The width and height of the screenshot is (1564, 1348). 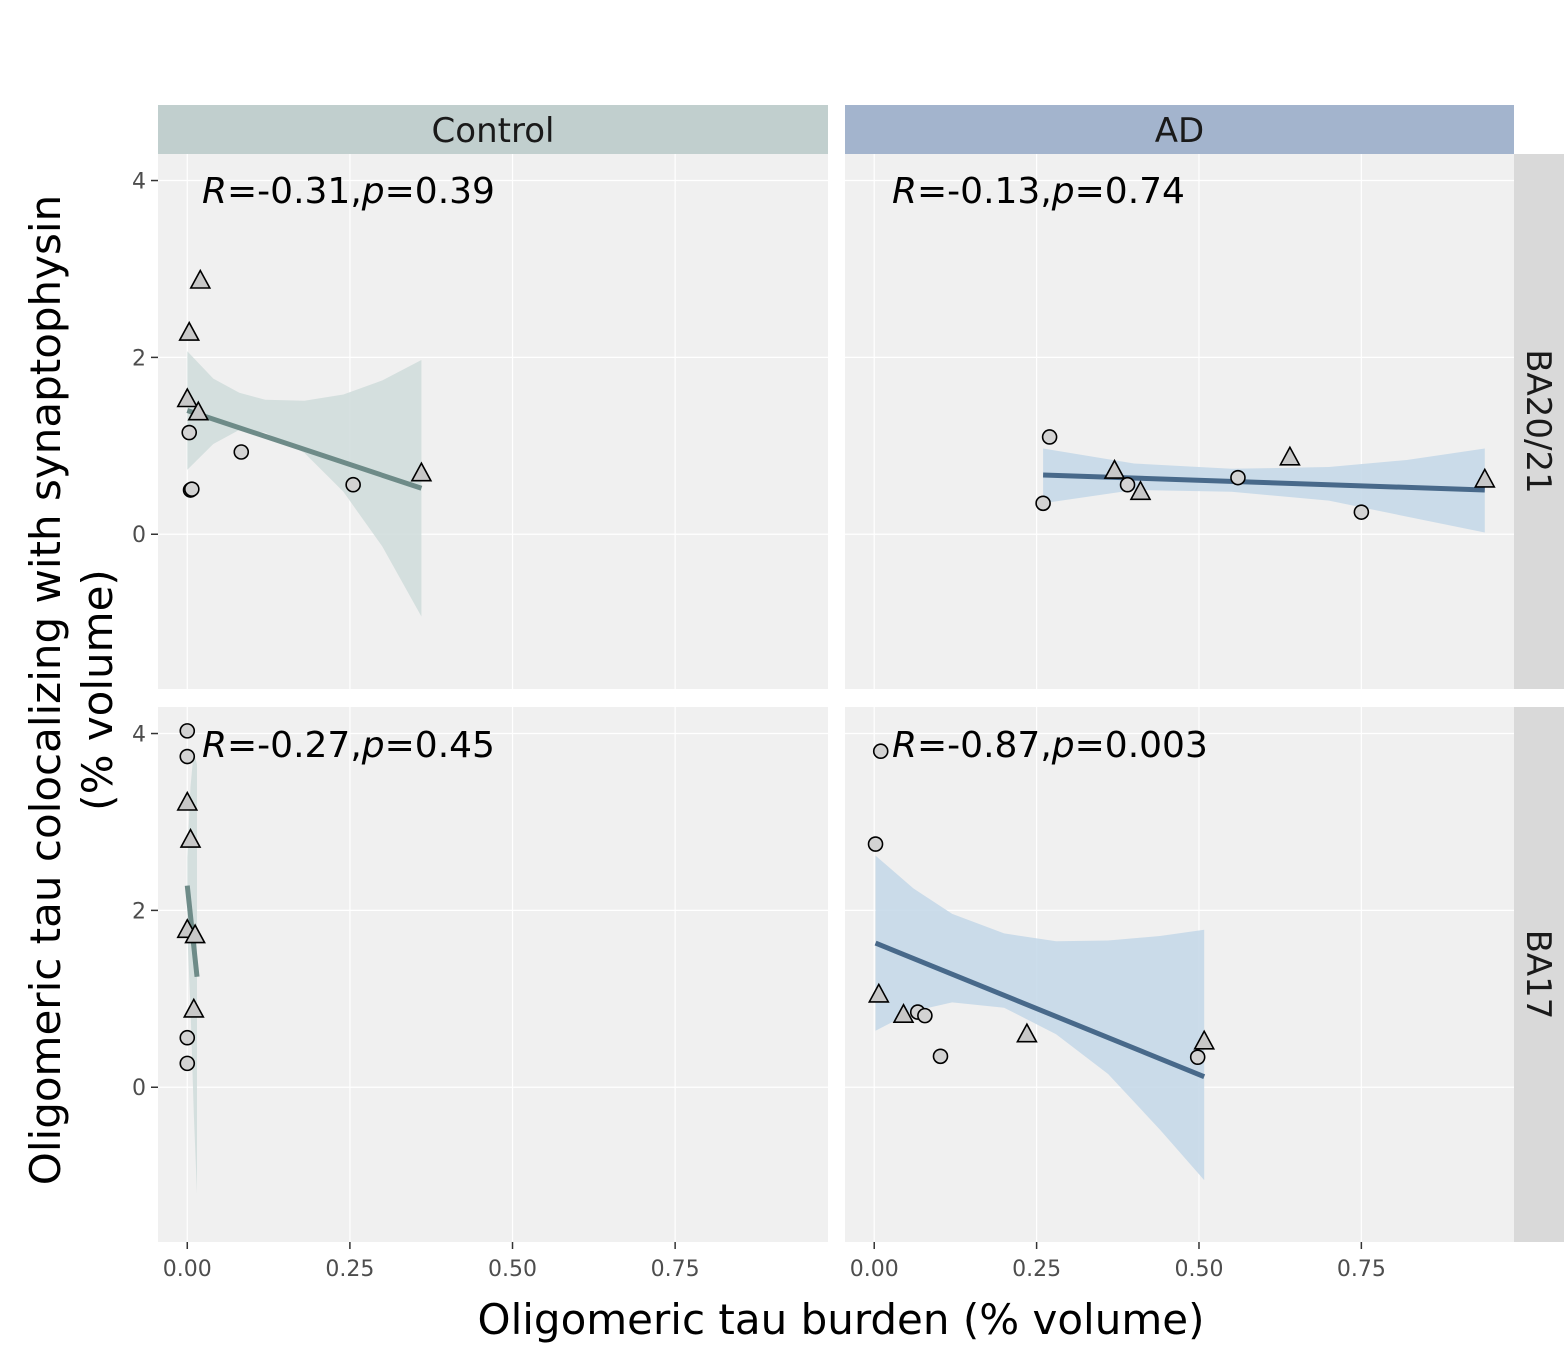 What do you see at coordinates (1539, 698) in the screenshot?
I see `row-strips: BA20/21 BA17` at bounding box center [1539, 698].